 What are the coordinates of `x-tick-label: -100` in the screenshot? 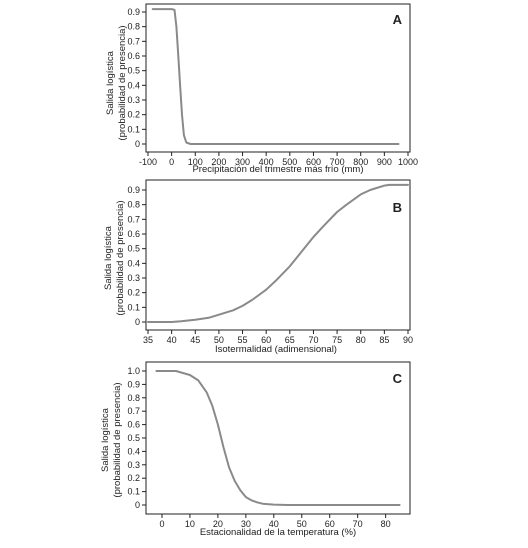 It's located at (148, 162).